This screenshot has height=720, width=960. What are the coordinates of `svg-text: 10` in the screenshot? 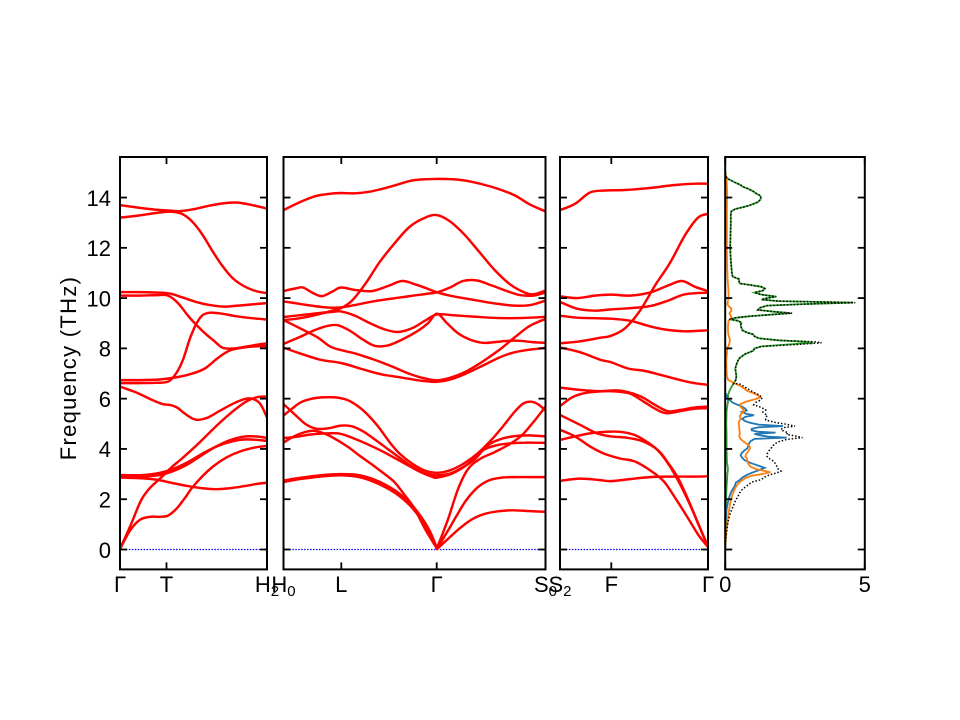 It's located at (99, 298).